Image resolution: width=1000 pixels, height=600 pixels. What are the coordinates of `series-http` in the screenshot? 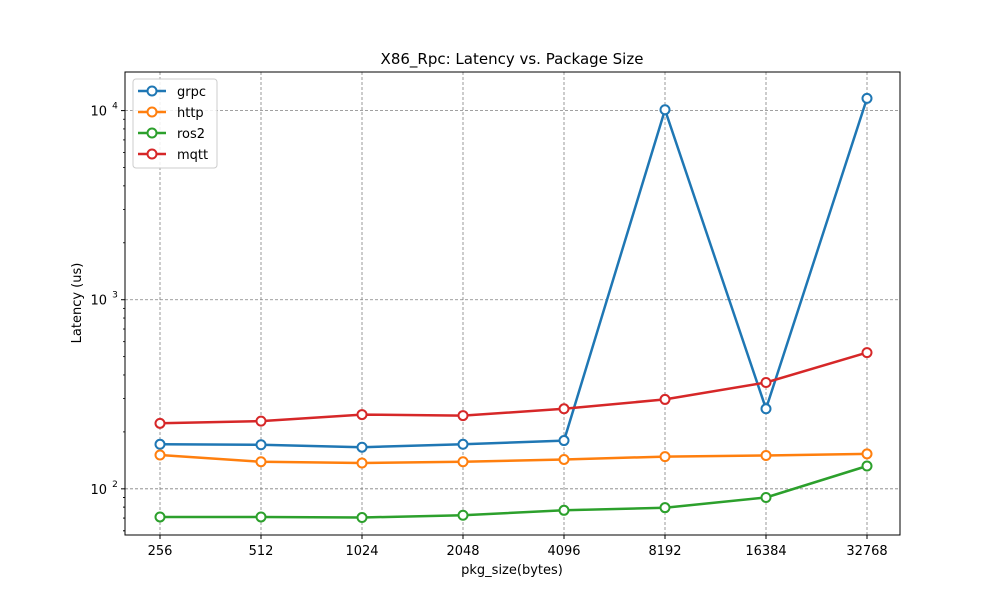 It's located at (513, 458).